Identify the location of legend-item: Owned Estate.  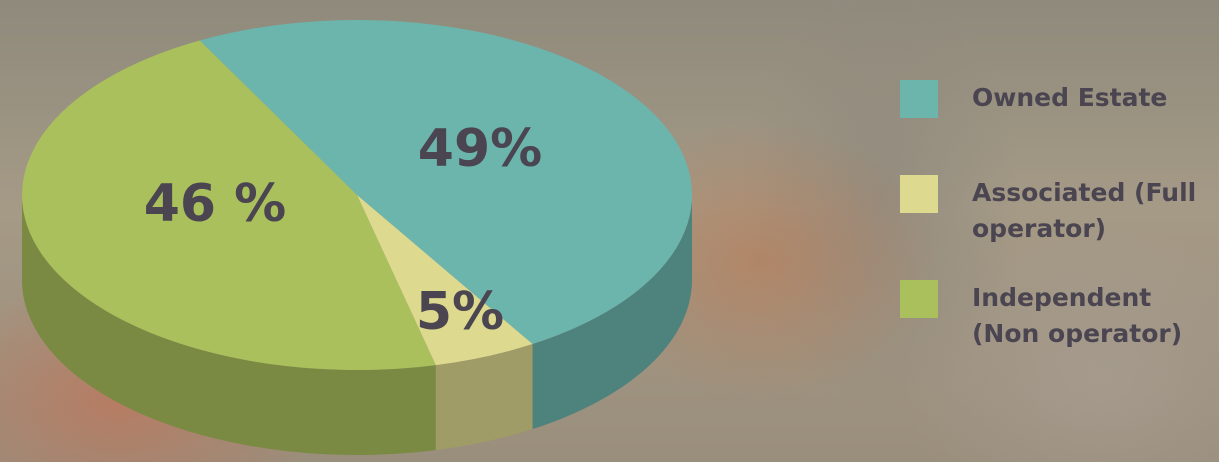
(1059, 99).